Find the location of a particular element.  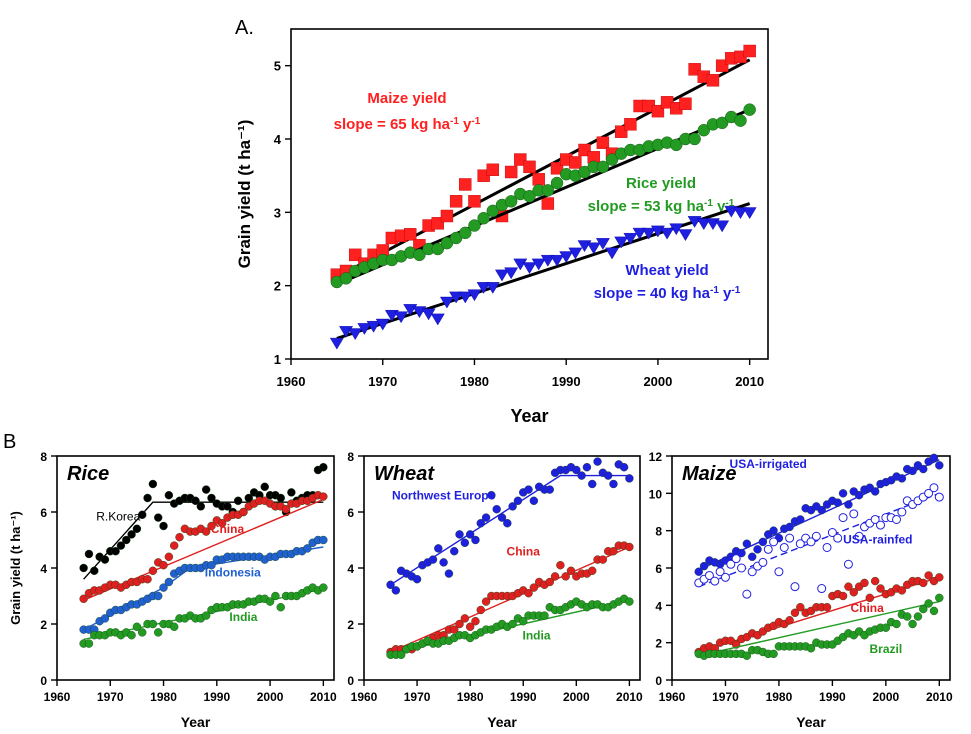

x-tick-label: 1980 is located at coordinates (779, 697).